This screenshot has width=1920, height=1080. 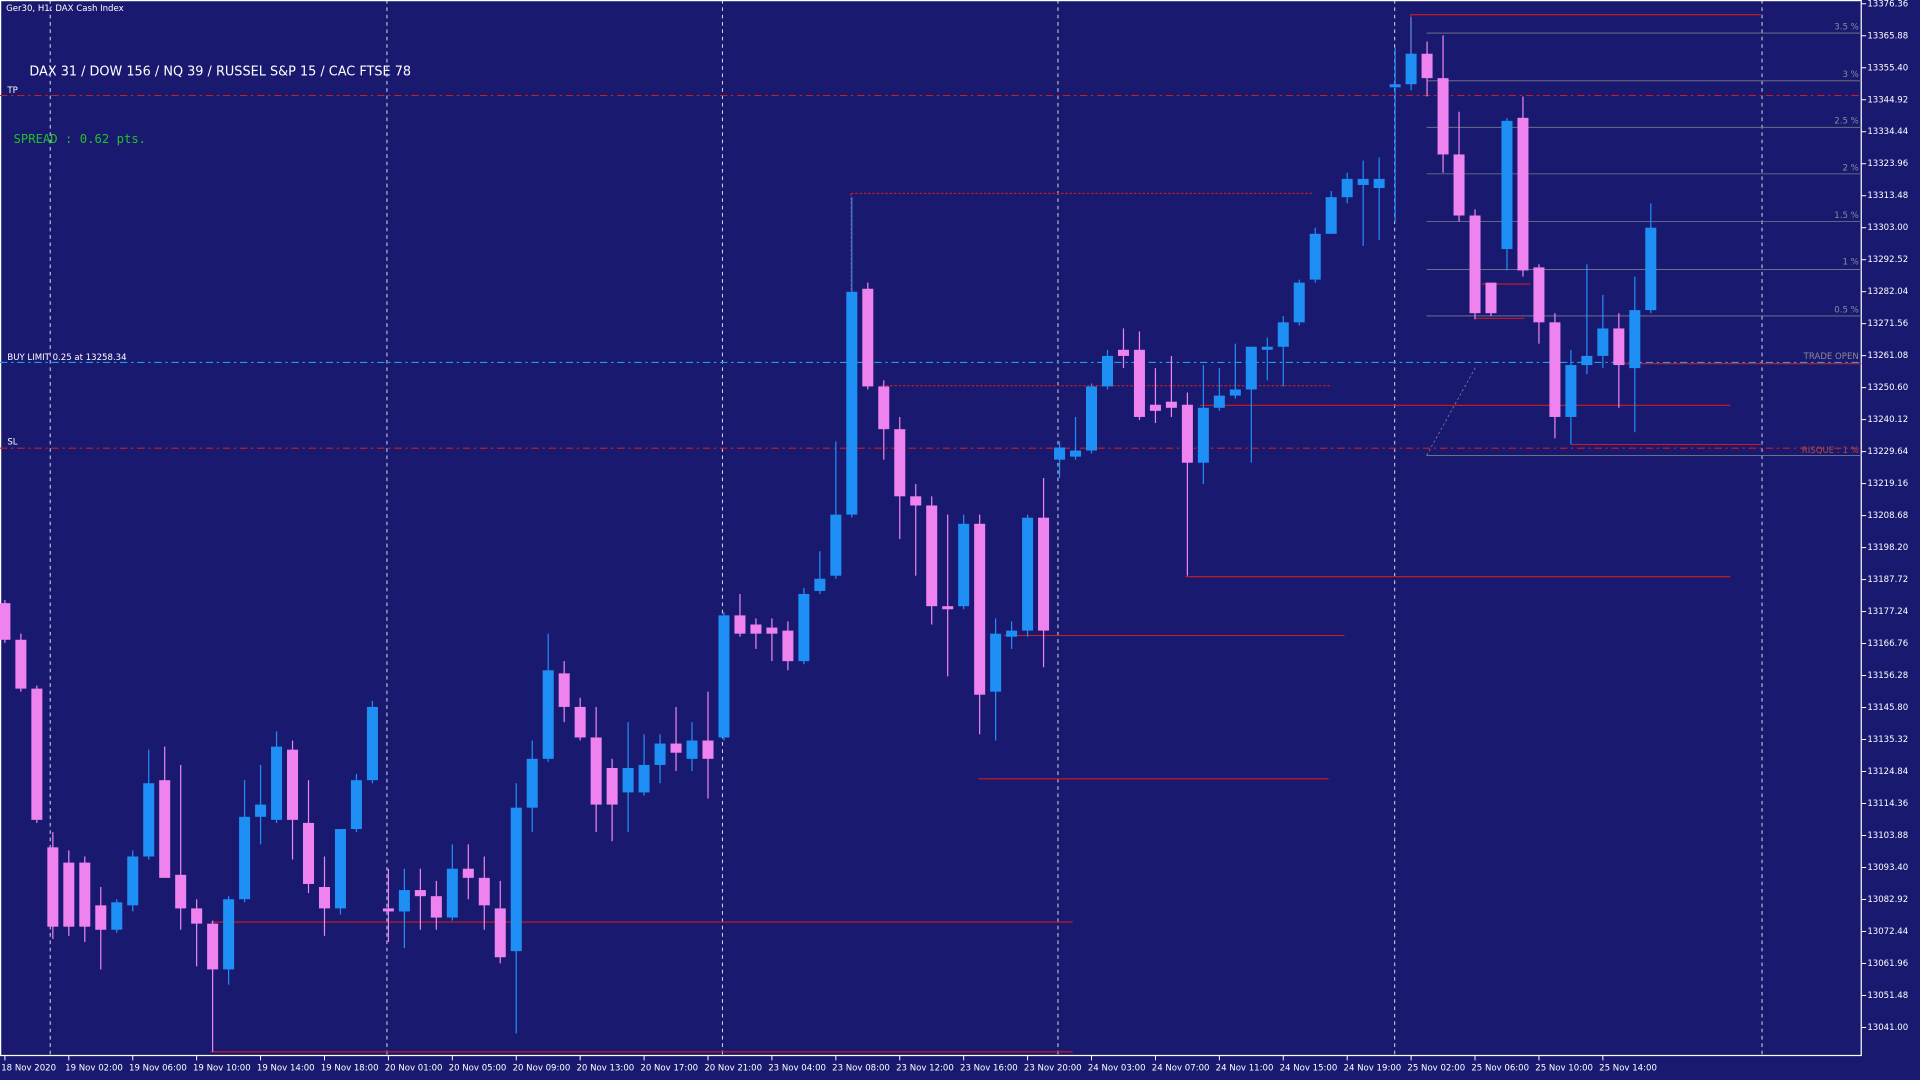 What do you see at coordinates (1564, 1068) in the screenshot?
I see `x-tick-label: 25 Nov 10:00` at bounding box center [1564, 1068].